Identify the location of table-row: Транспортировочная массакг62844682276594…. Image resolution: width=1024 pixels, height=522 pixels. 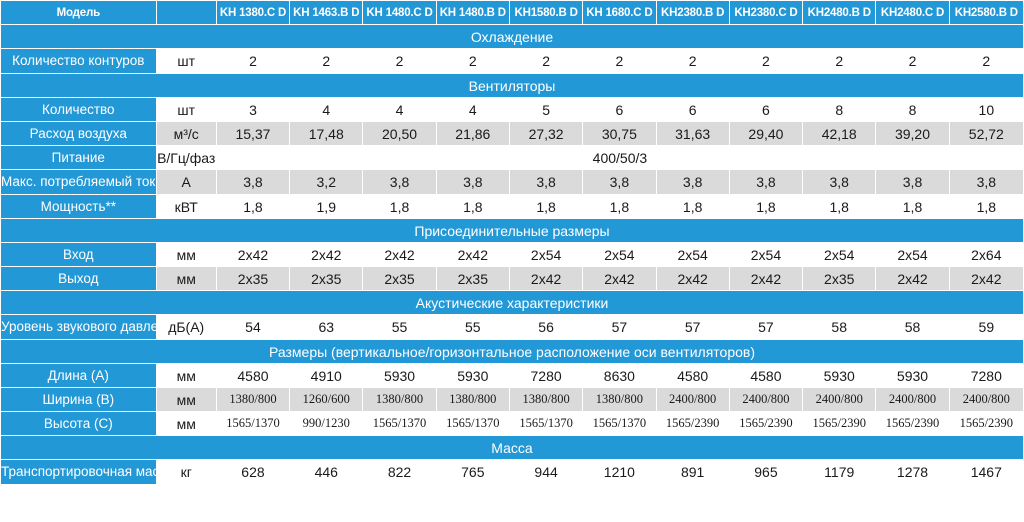
(512, 472).